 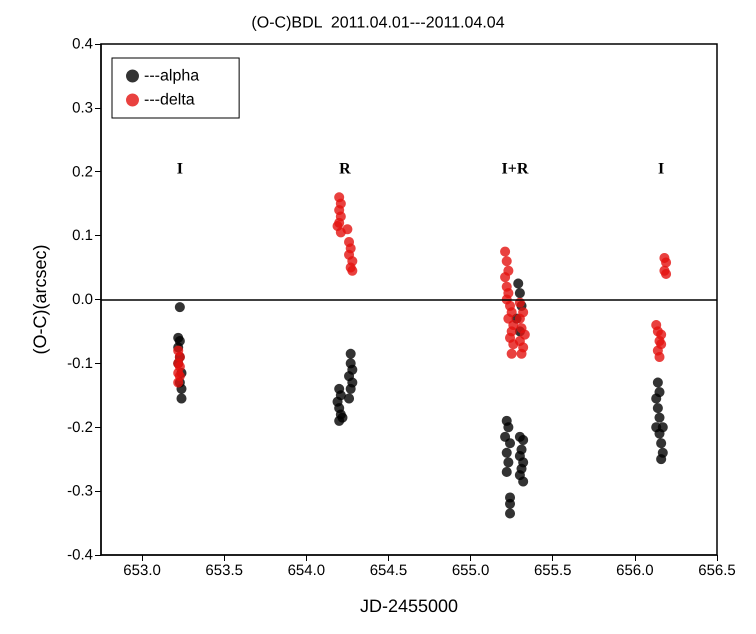 I want to click on y-tick-label: 0.4, so click(x=82, y=44).